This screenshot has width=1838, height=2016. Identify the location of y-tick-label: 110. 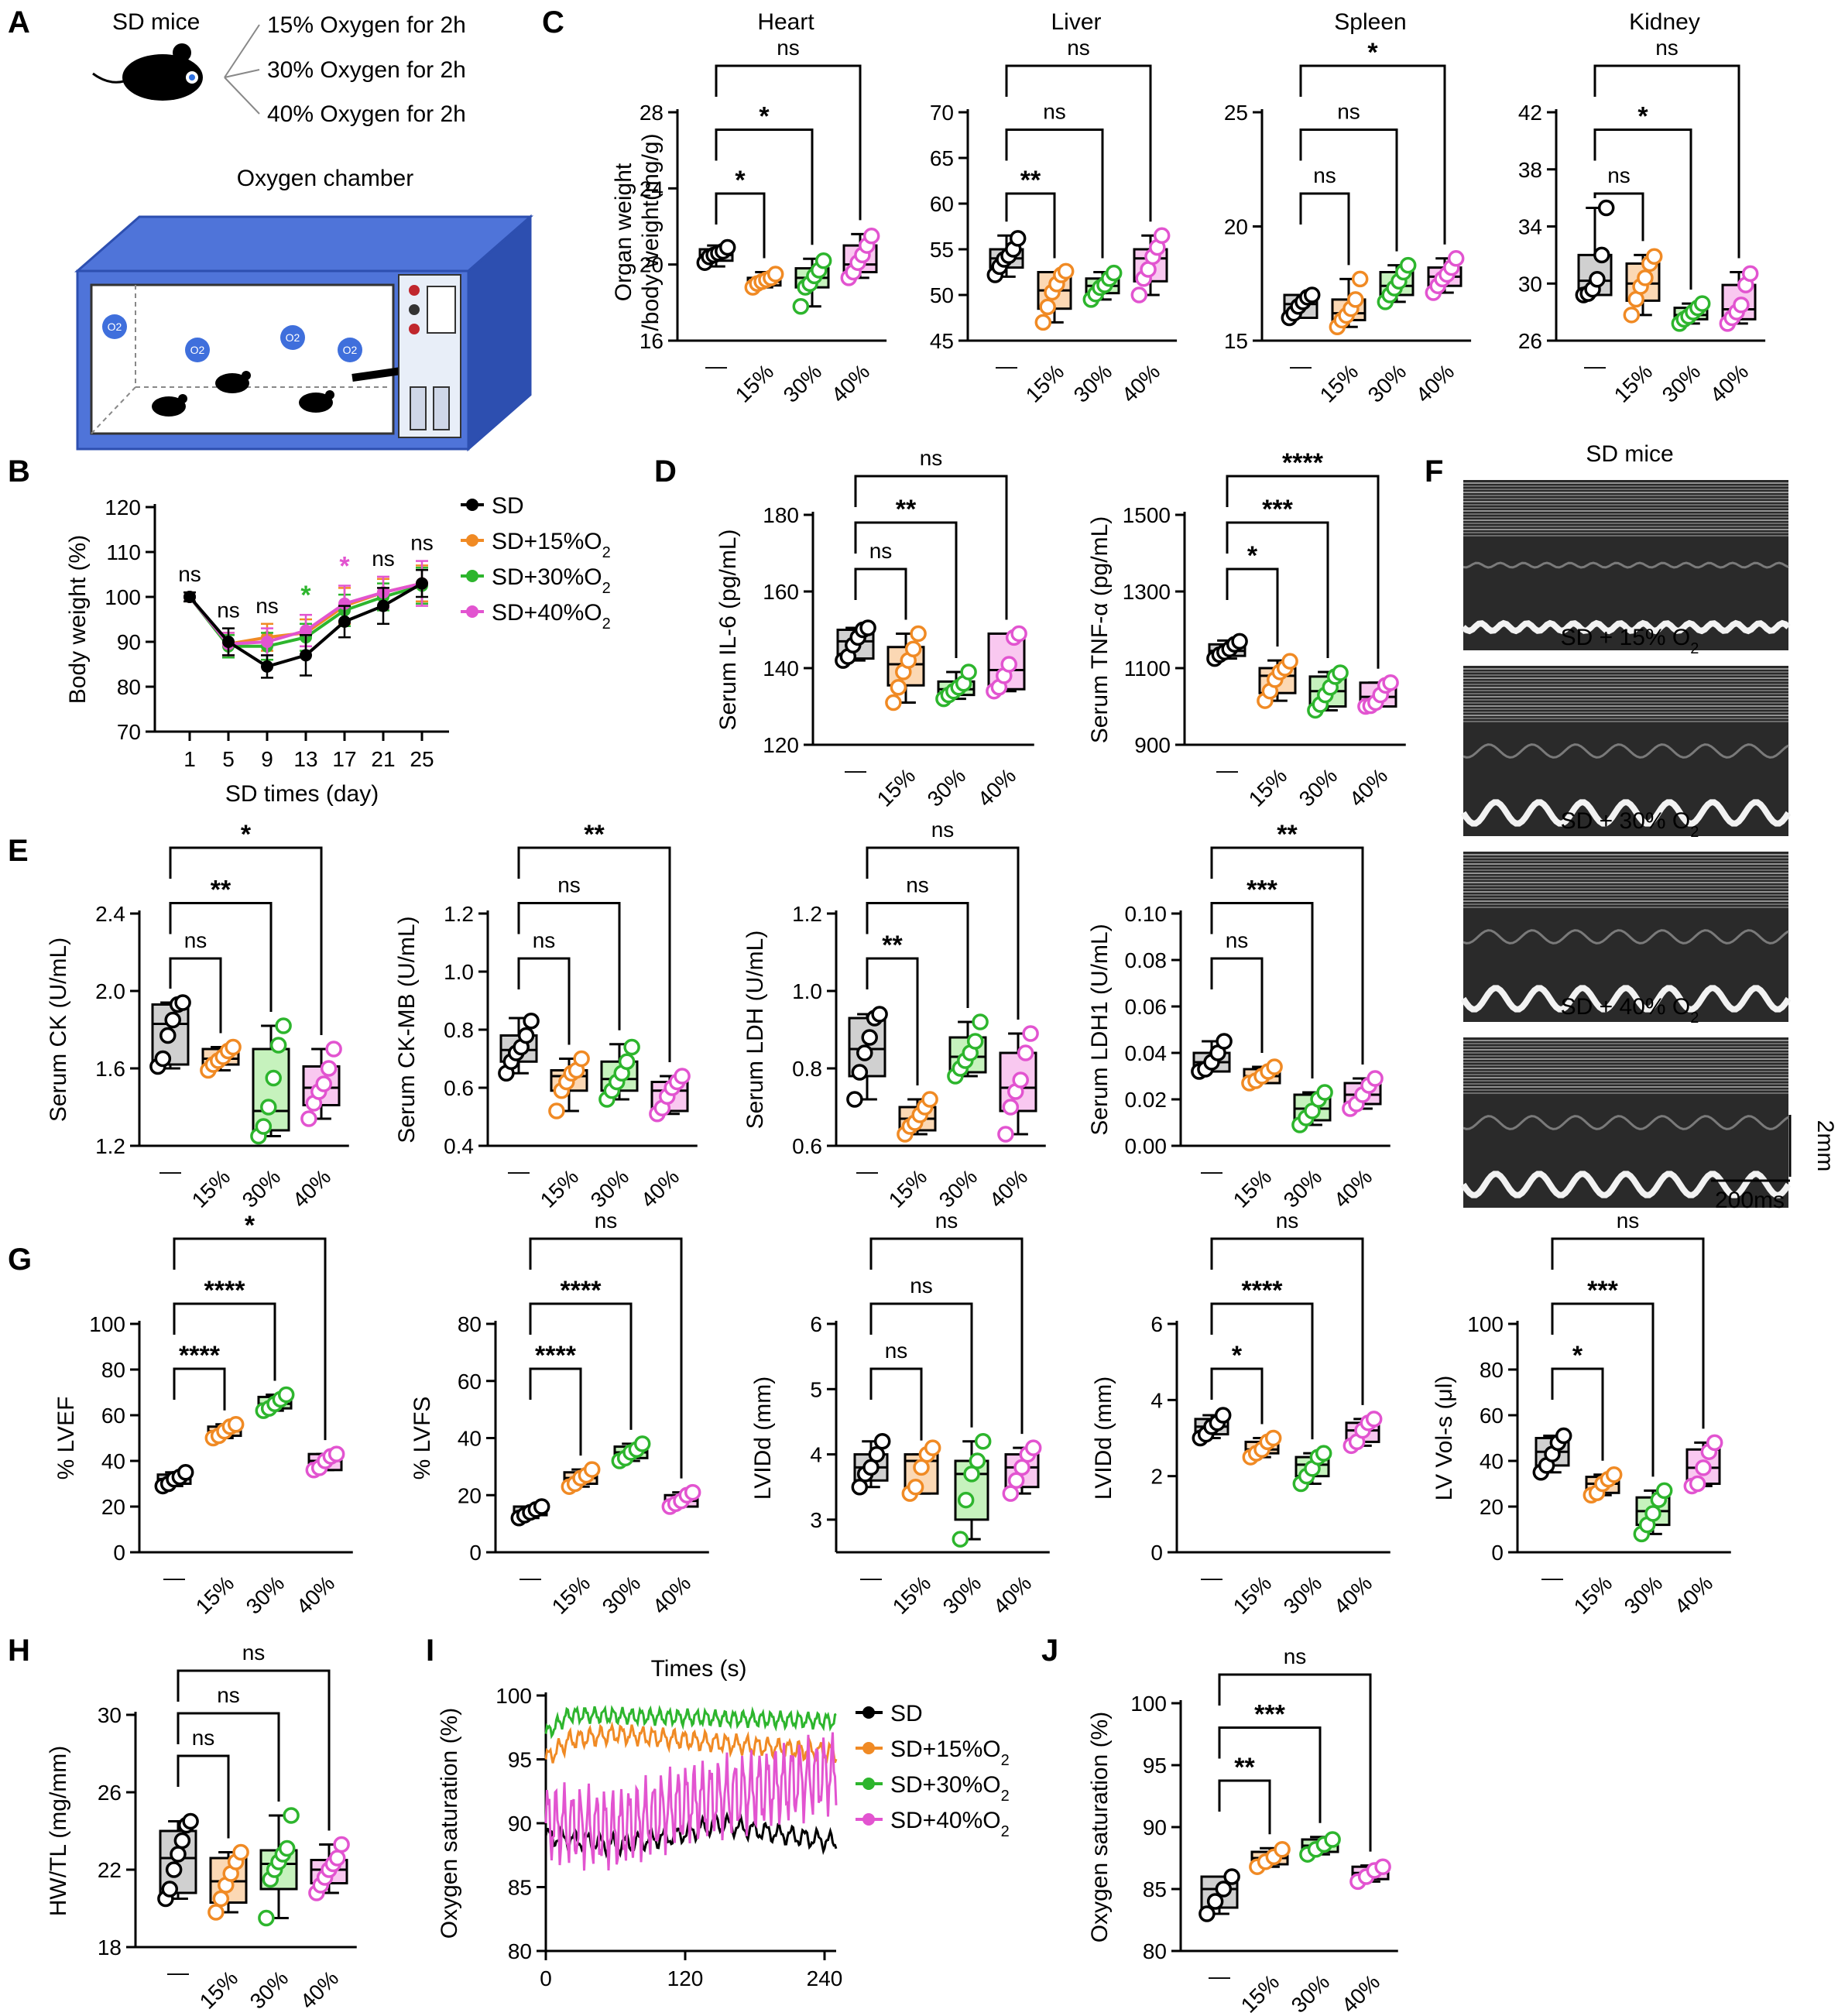
(123, 552).